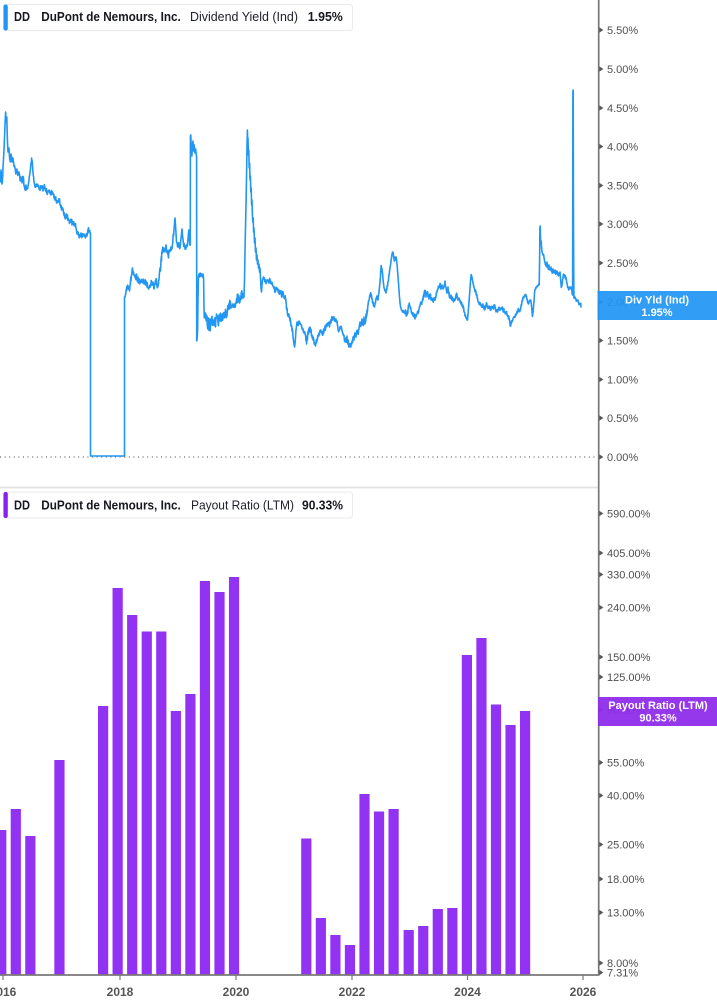 This screenshot has width=717, height=1005. I want to click on svg-text: 2022, so click(352, 992).